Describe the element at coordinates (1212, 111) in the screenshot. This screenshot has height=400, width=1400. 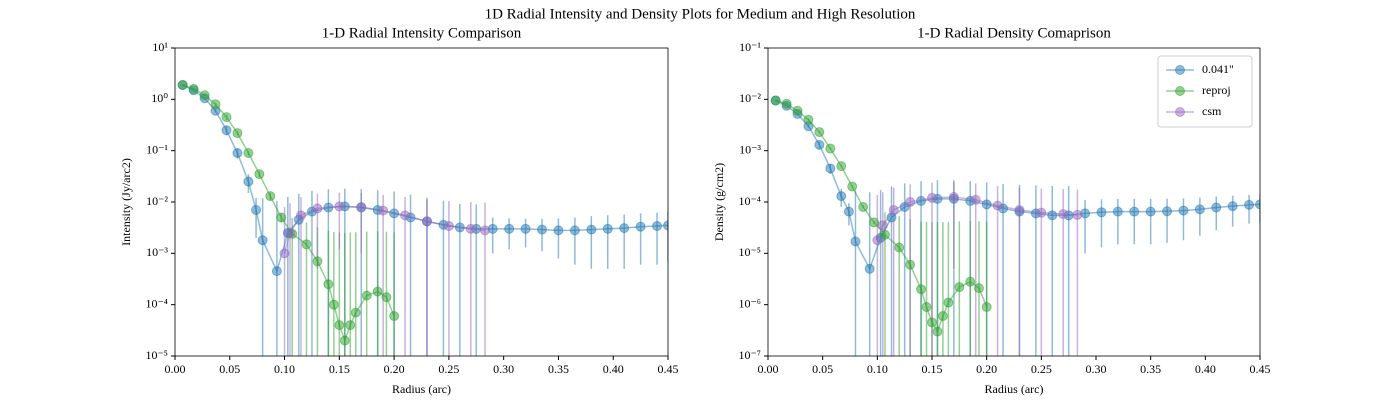
I see `legend-label: csm` at that location.